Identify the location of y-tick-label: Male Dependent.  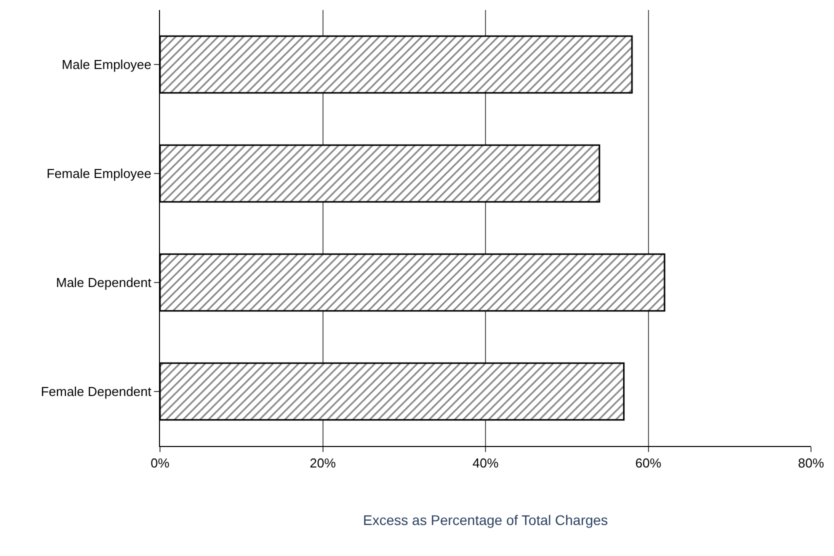
(104, 282).